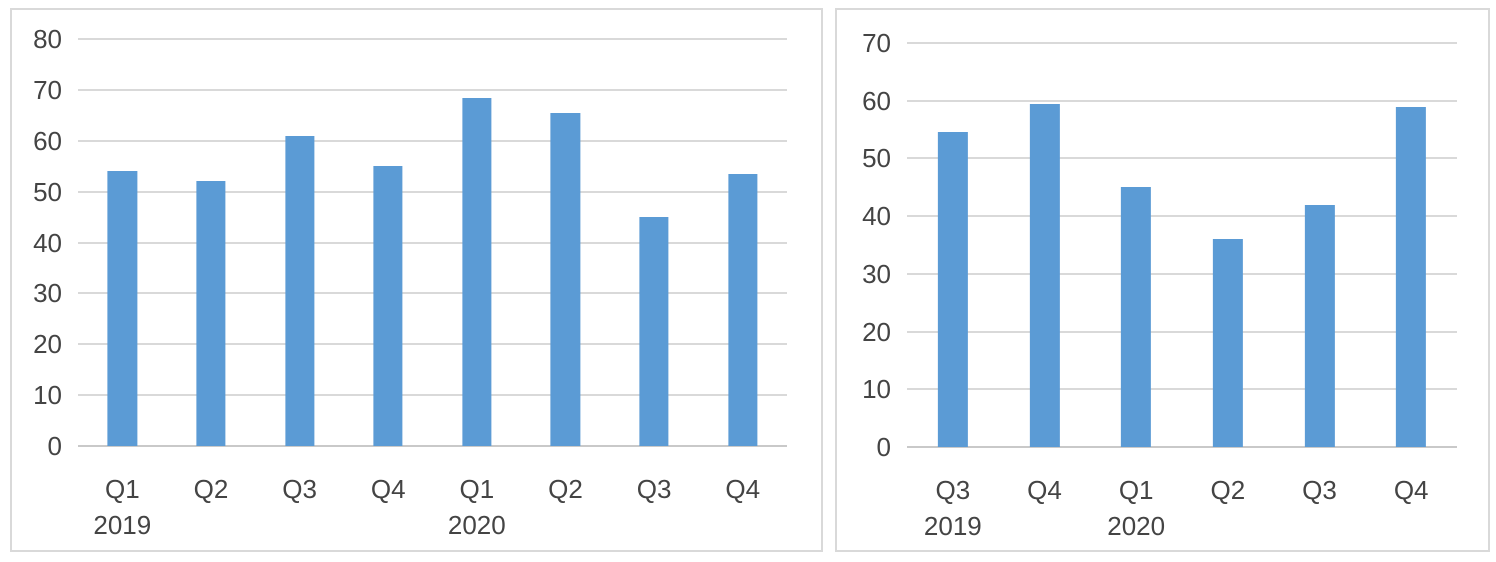 Image resolution: width=1496 pixels, height=562 pixels. Describe the element at coordinates (47, 39) in the screenshot. I see `y-axis-tick-label: 80` at that location.